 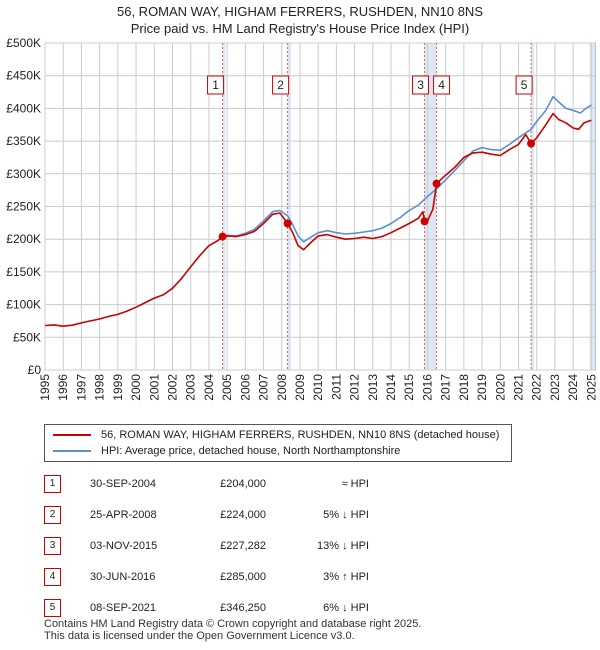 What do you see at coordinates (23, 305) in the screenshot?
I see `y-tick-label: £100K` at bounding box center [23, 305].